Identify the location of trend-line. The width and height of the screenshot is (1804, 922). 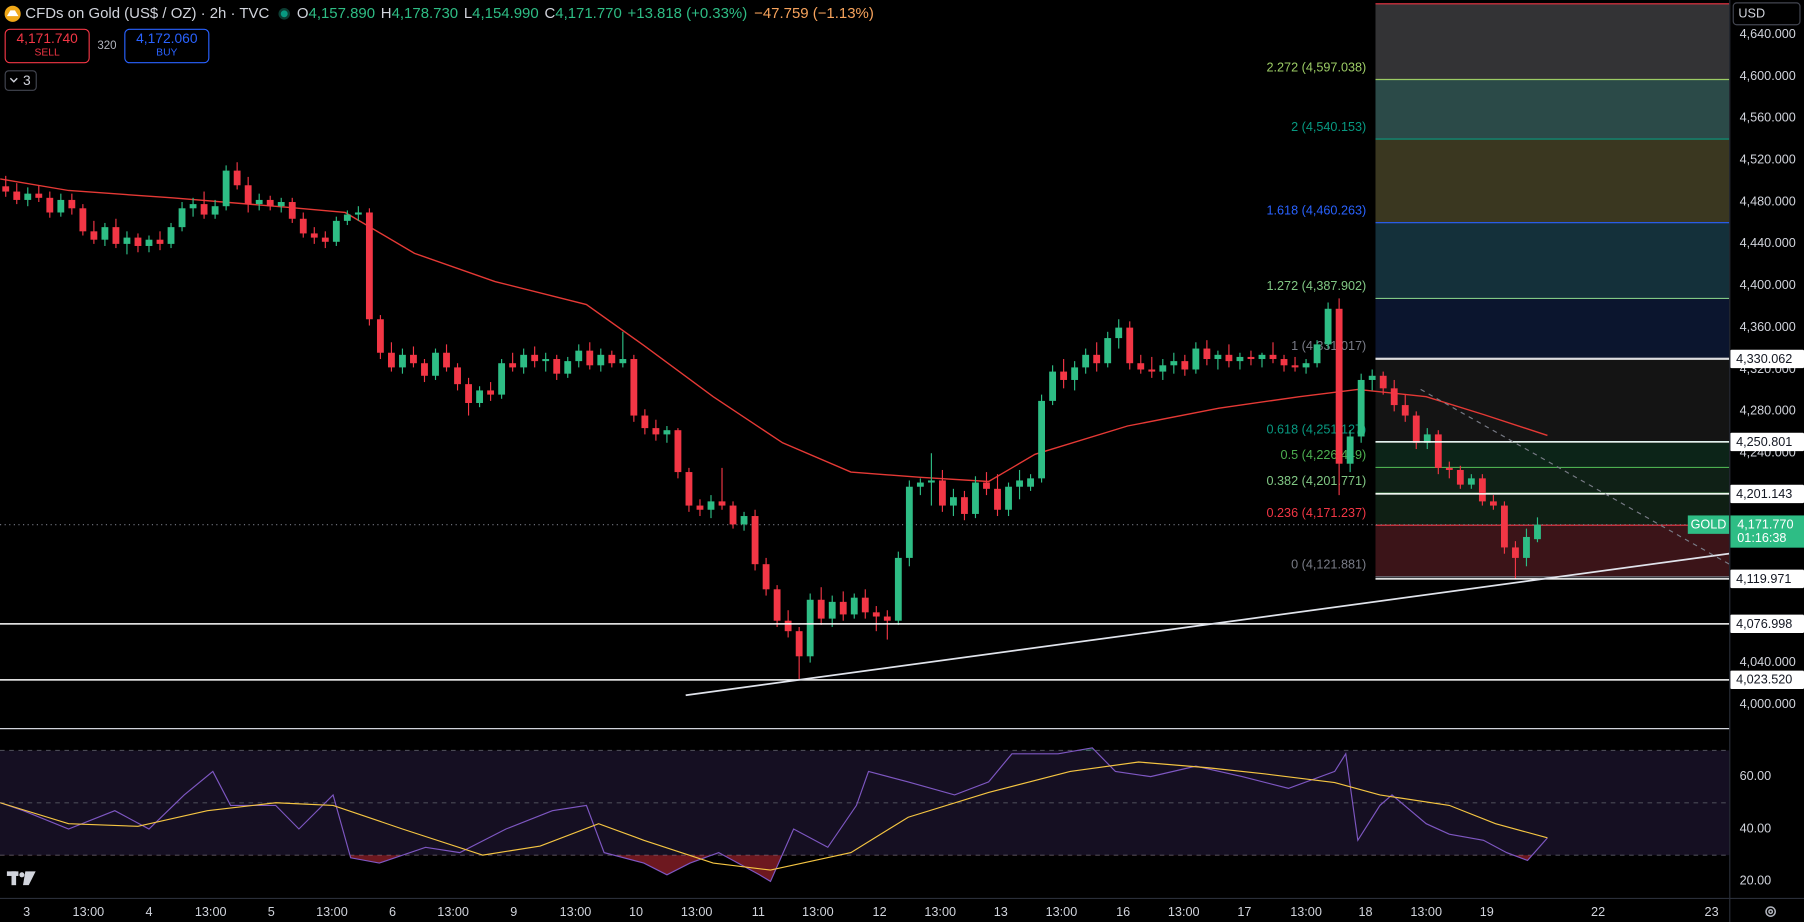
(1207, 624).